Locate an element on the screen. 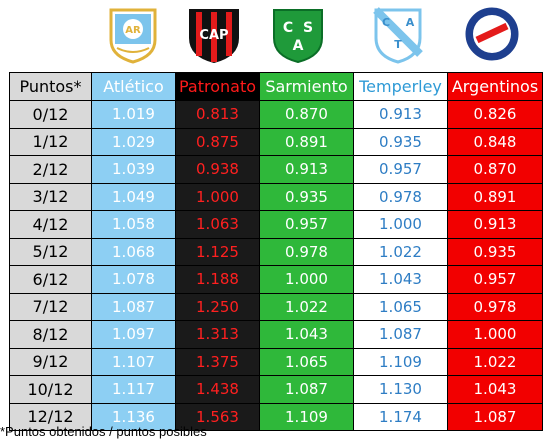  cell-sarmiento: 1.109 is located at coordinates (306, 416).